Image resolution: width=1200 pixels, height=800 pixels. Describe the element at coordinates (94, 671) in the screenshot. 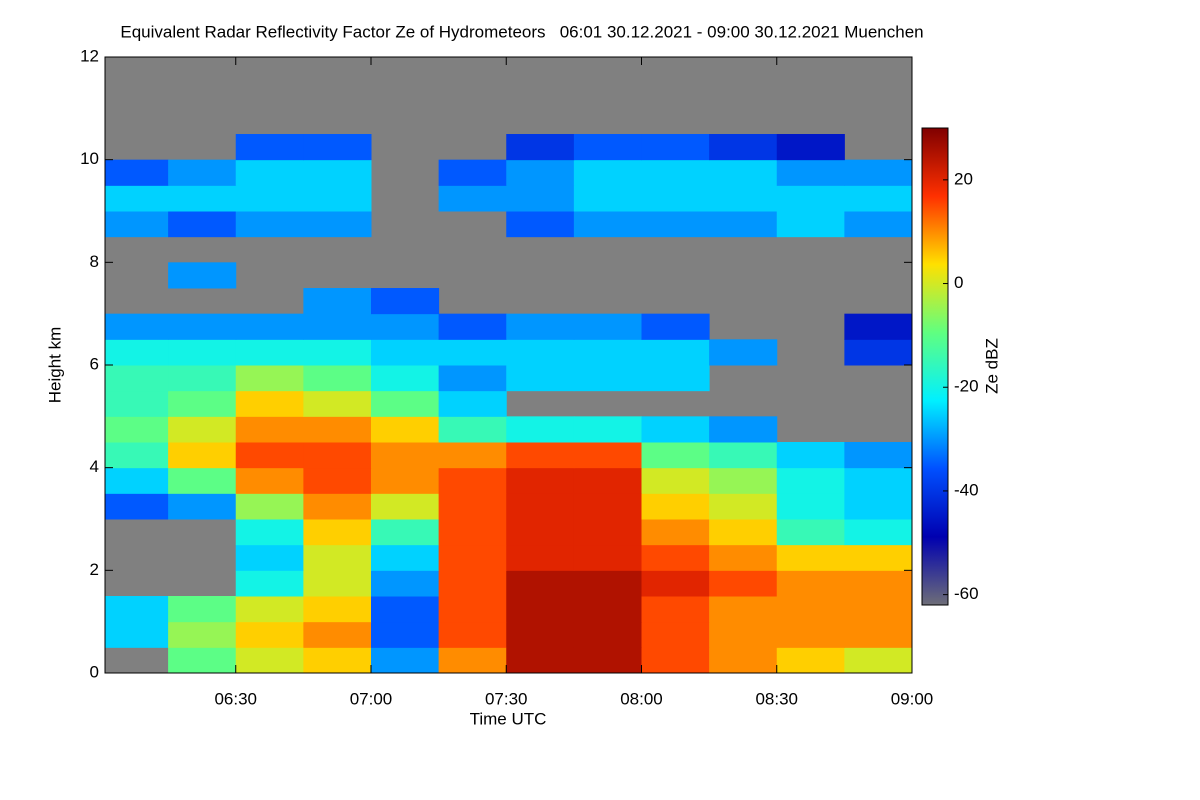

I see `y-tick-label: 0` at that location.